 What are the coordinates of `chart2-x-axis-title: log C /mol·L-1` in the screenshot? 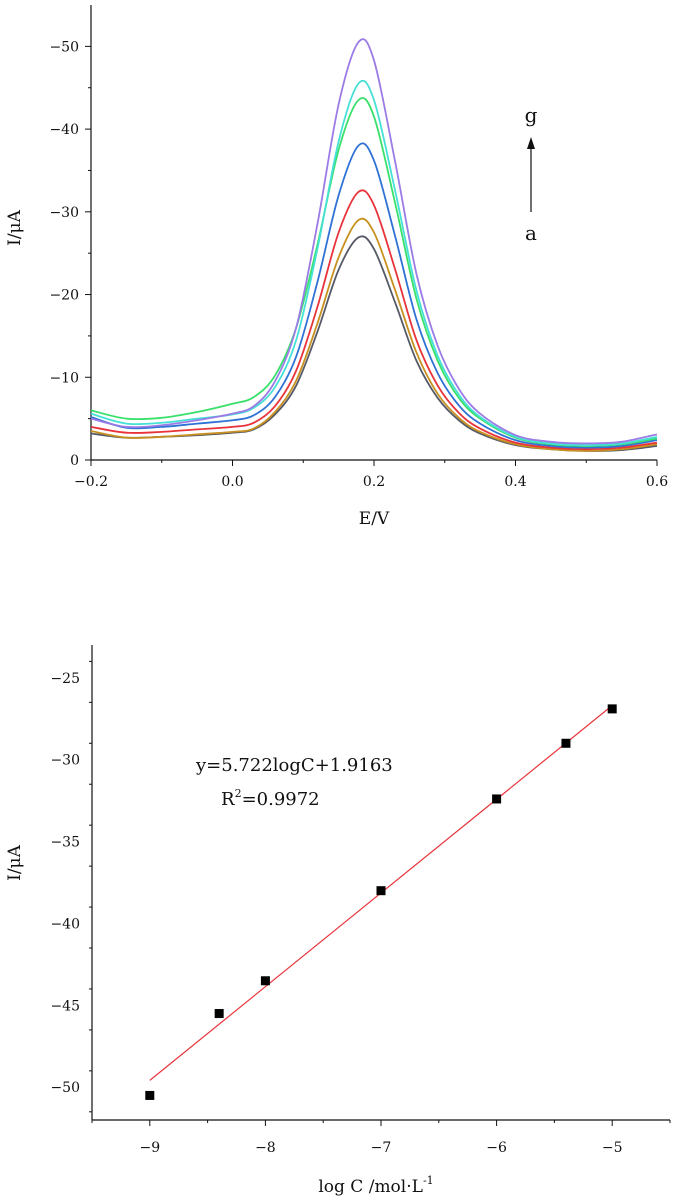 It's located at (375, 1185).